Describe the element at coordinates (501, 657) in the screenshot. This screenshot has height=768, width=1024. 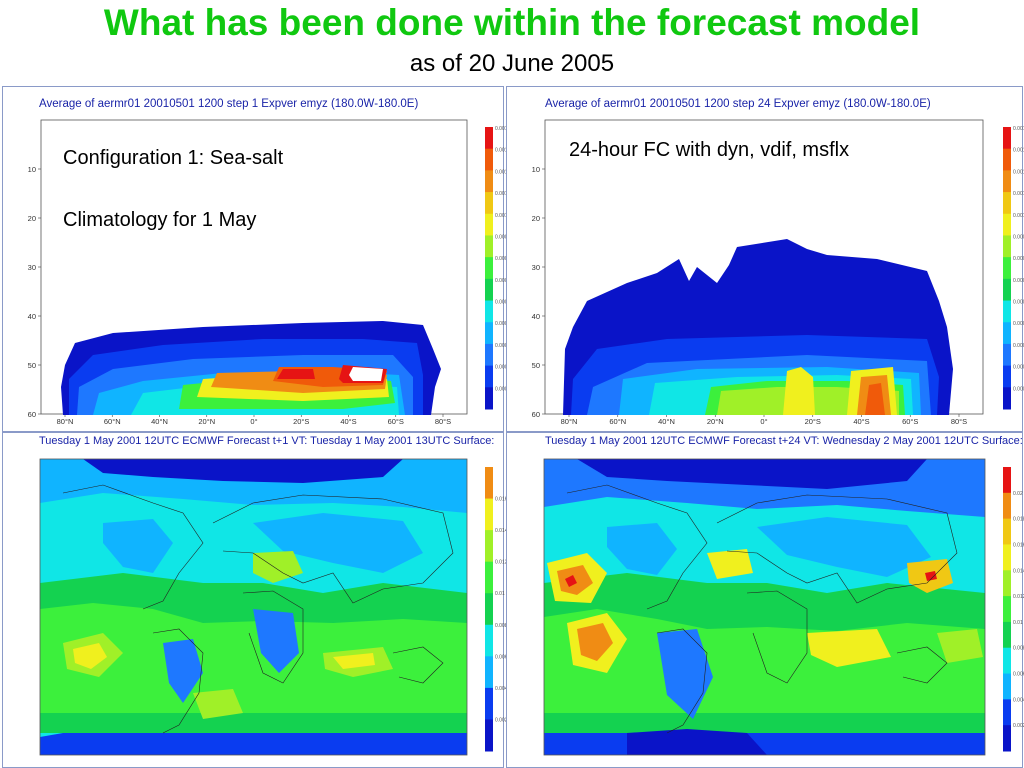
I see `colorbar-label: 0.006` at that location.